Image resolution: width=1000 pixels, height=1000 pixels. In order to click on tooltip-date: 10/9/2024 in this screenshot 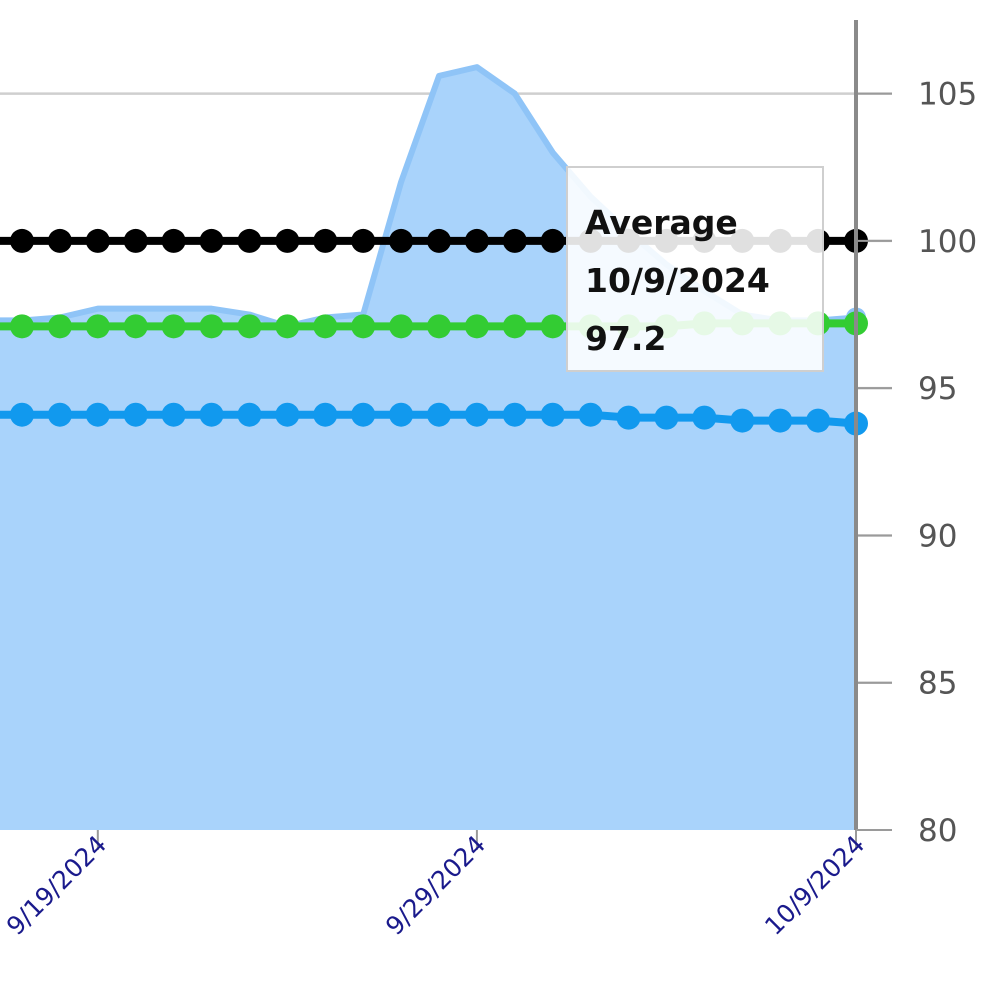, I will do `click(677, 280)`.